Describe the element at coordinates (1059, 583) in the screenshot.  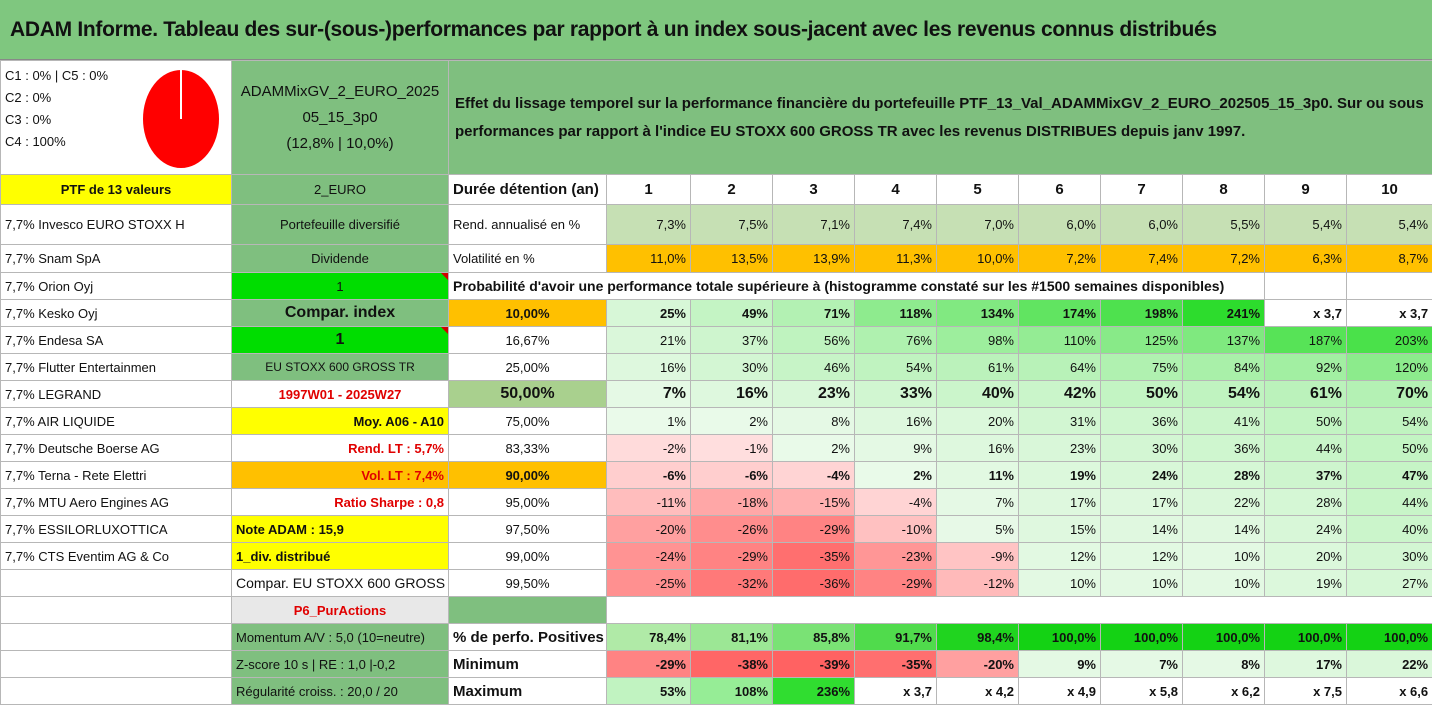
I see `value-cell: 10%` at that location.